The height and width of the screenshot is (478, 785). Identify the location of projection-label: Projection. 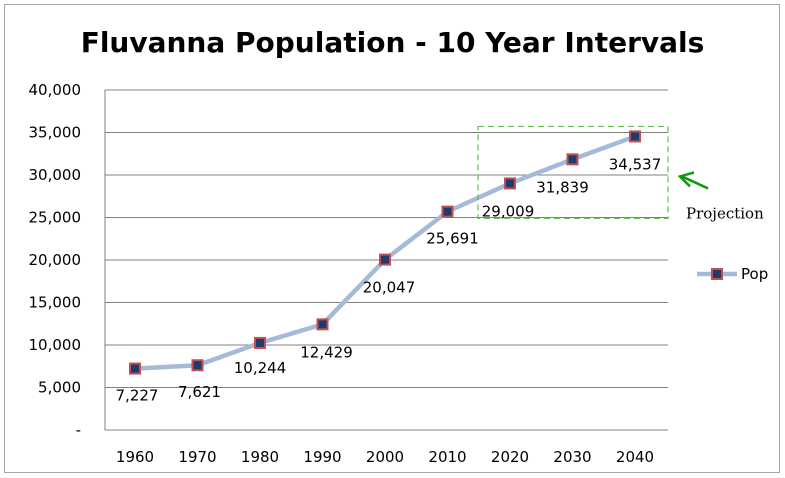
(725, 213).